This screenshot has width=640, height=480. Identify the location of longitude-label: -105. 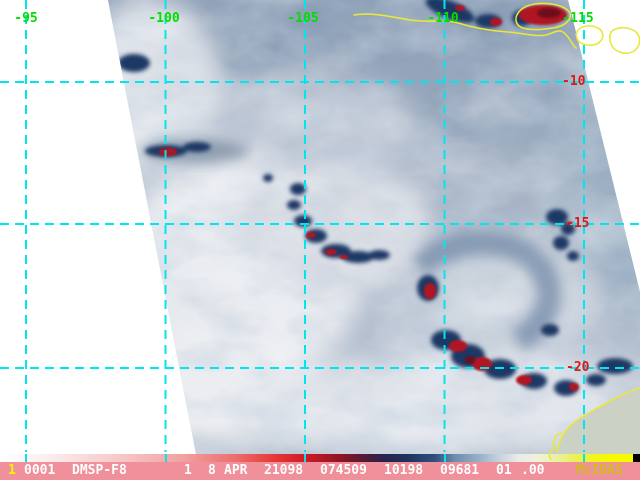
(303, 18).